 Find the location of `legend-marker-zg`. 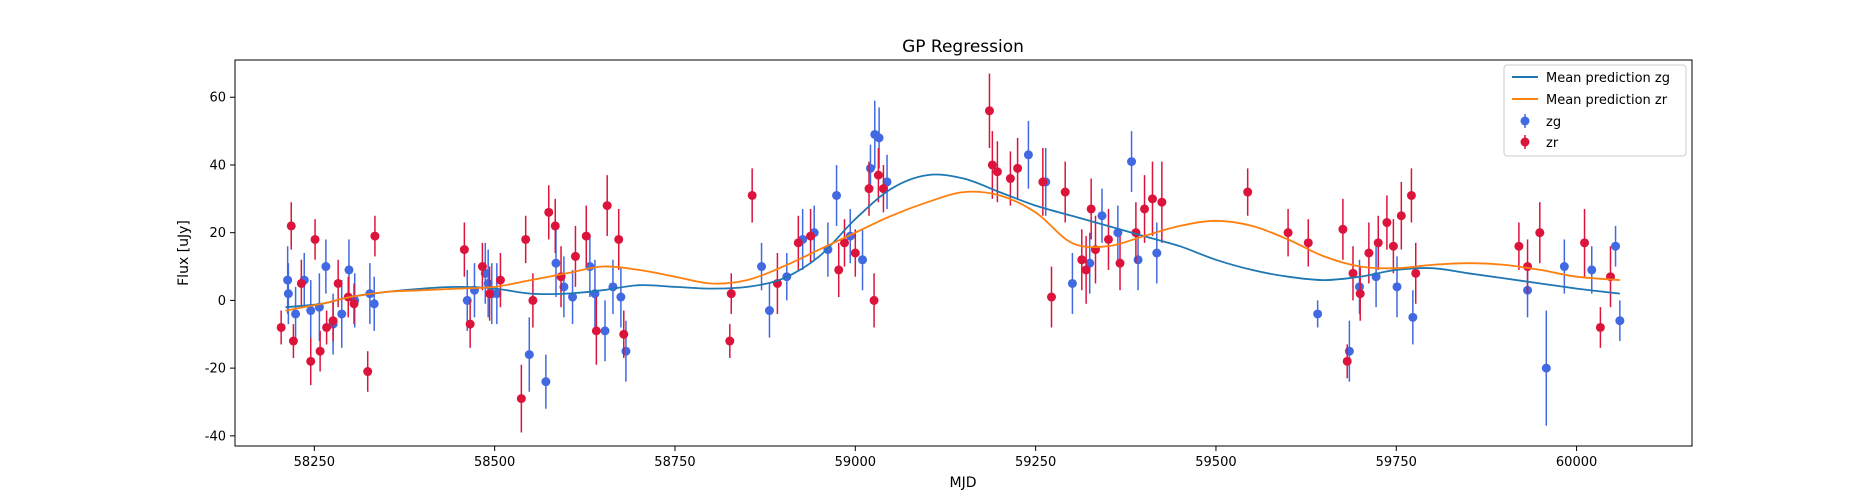

legend-marker-zg is located at coordinates (1525, 121).